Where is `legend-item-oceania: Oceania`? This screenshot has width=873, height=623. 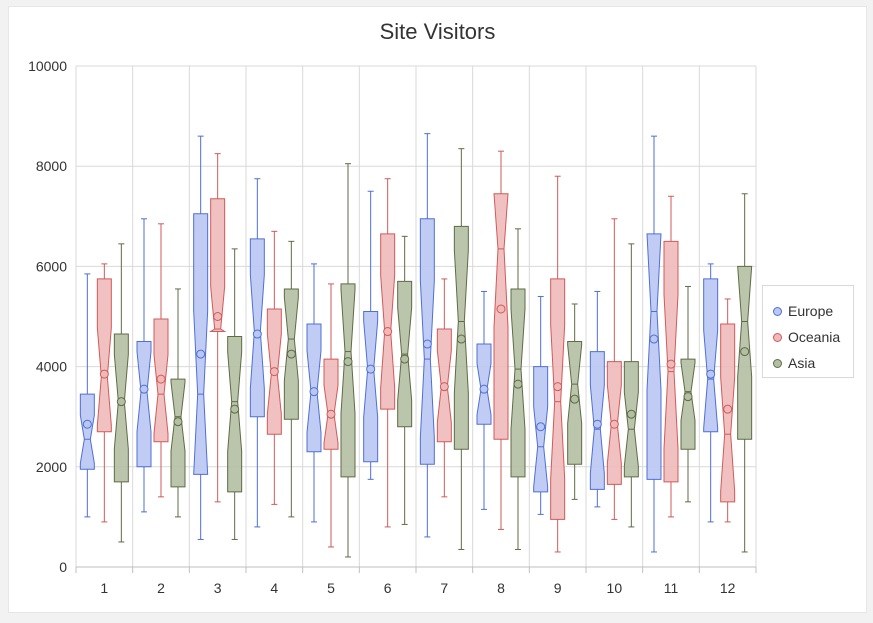 legend-item-oceania: Oceania is located at coordinates (808, 337).